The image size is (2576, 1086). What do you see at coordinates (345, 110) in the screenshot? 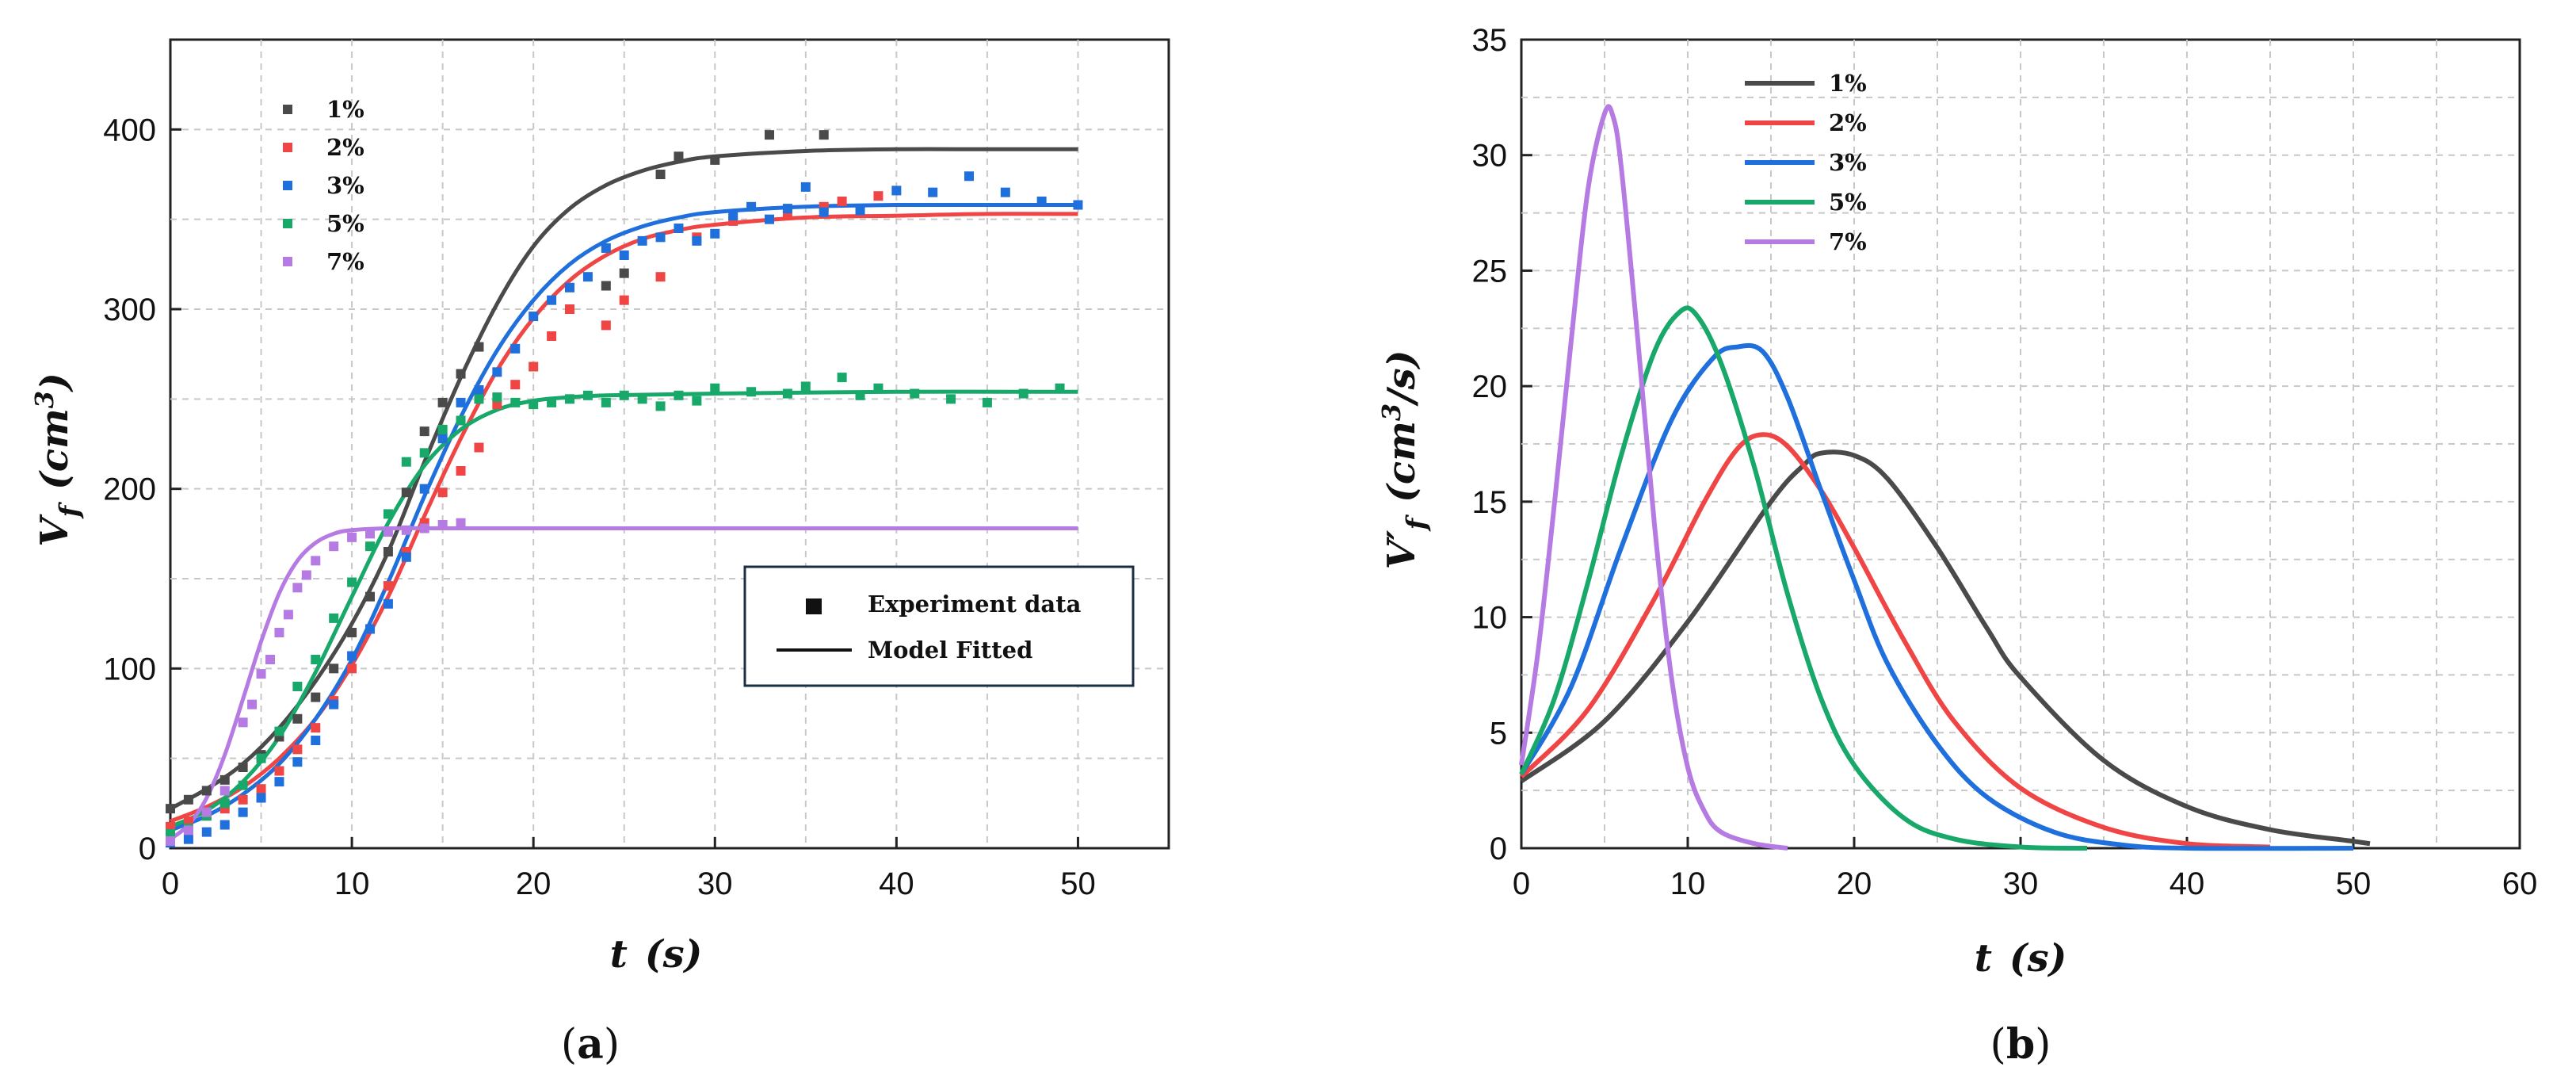
I see `panel-a-legend-label-1: 1%` at bounding box center [345, 110].